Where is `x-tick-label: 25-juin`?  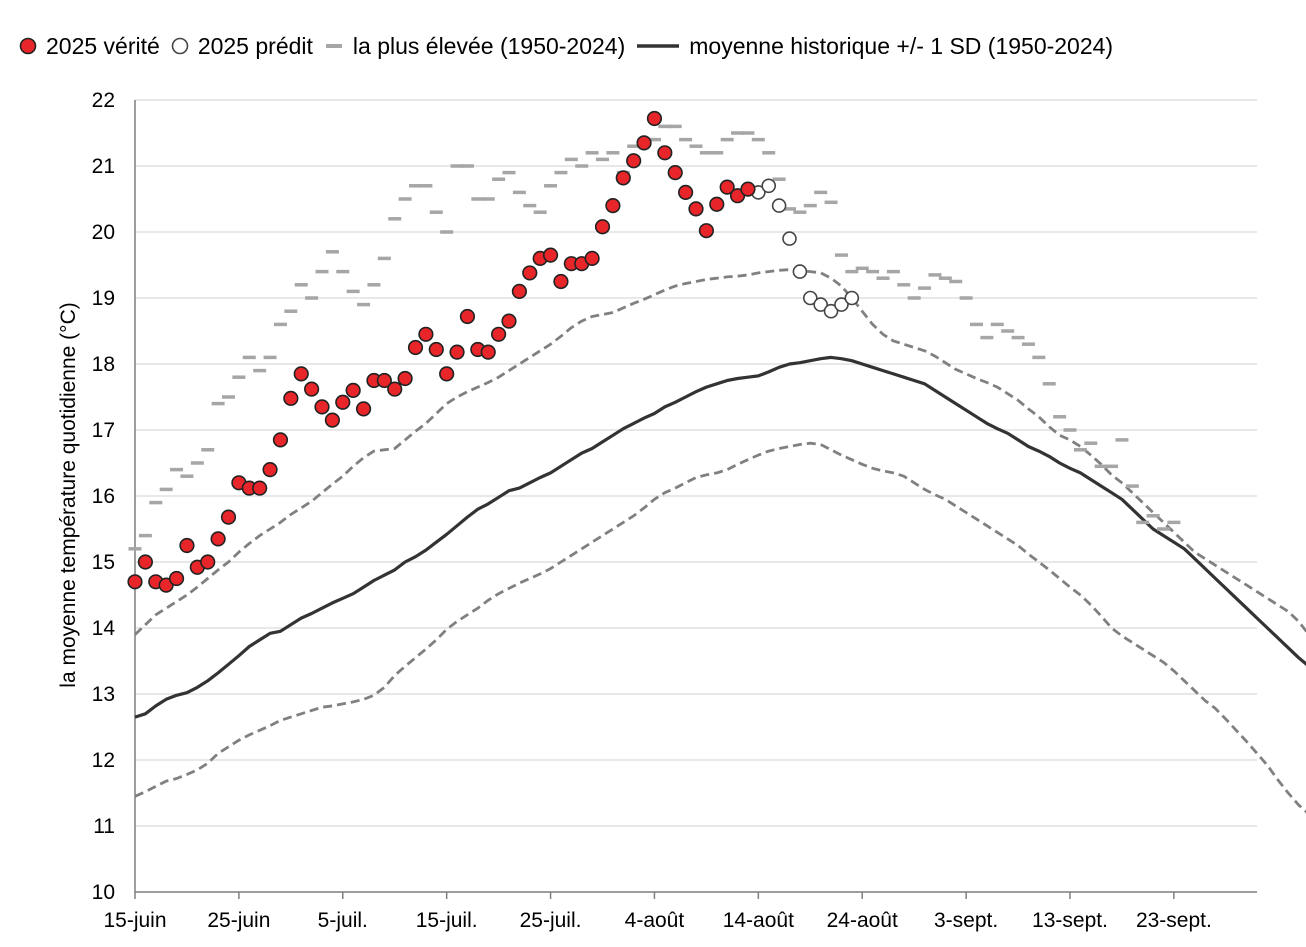
x-tick-label: 25-juin is located at coordinates (238, 920).